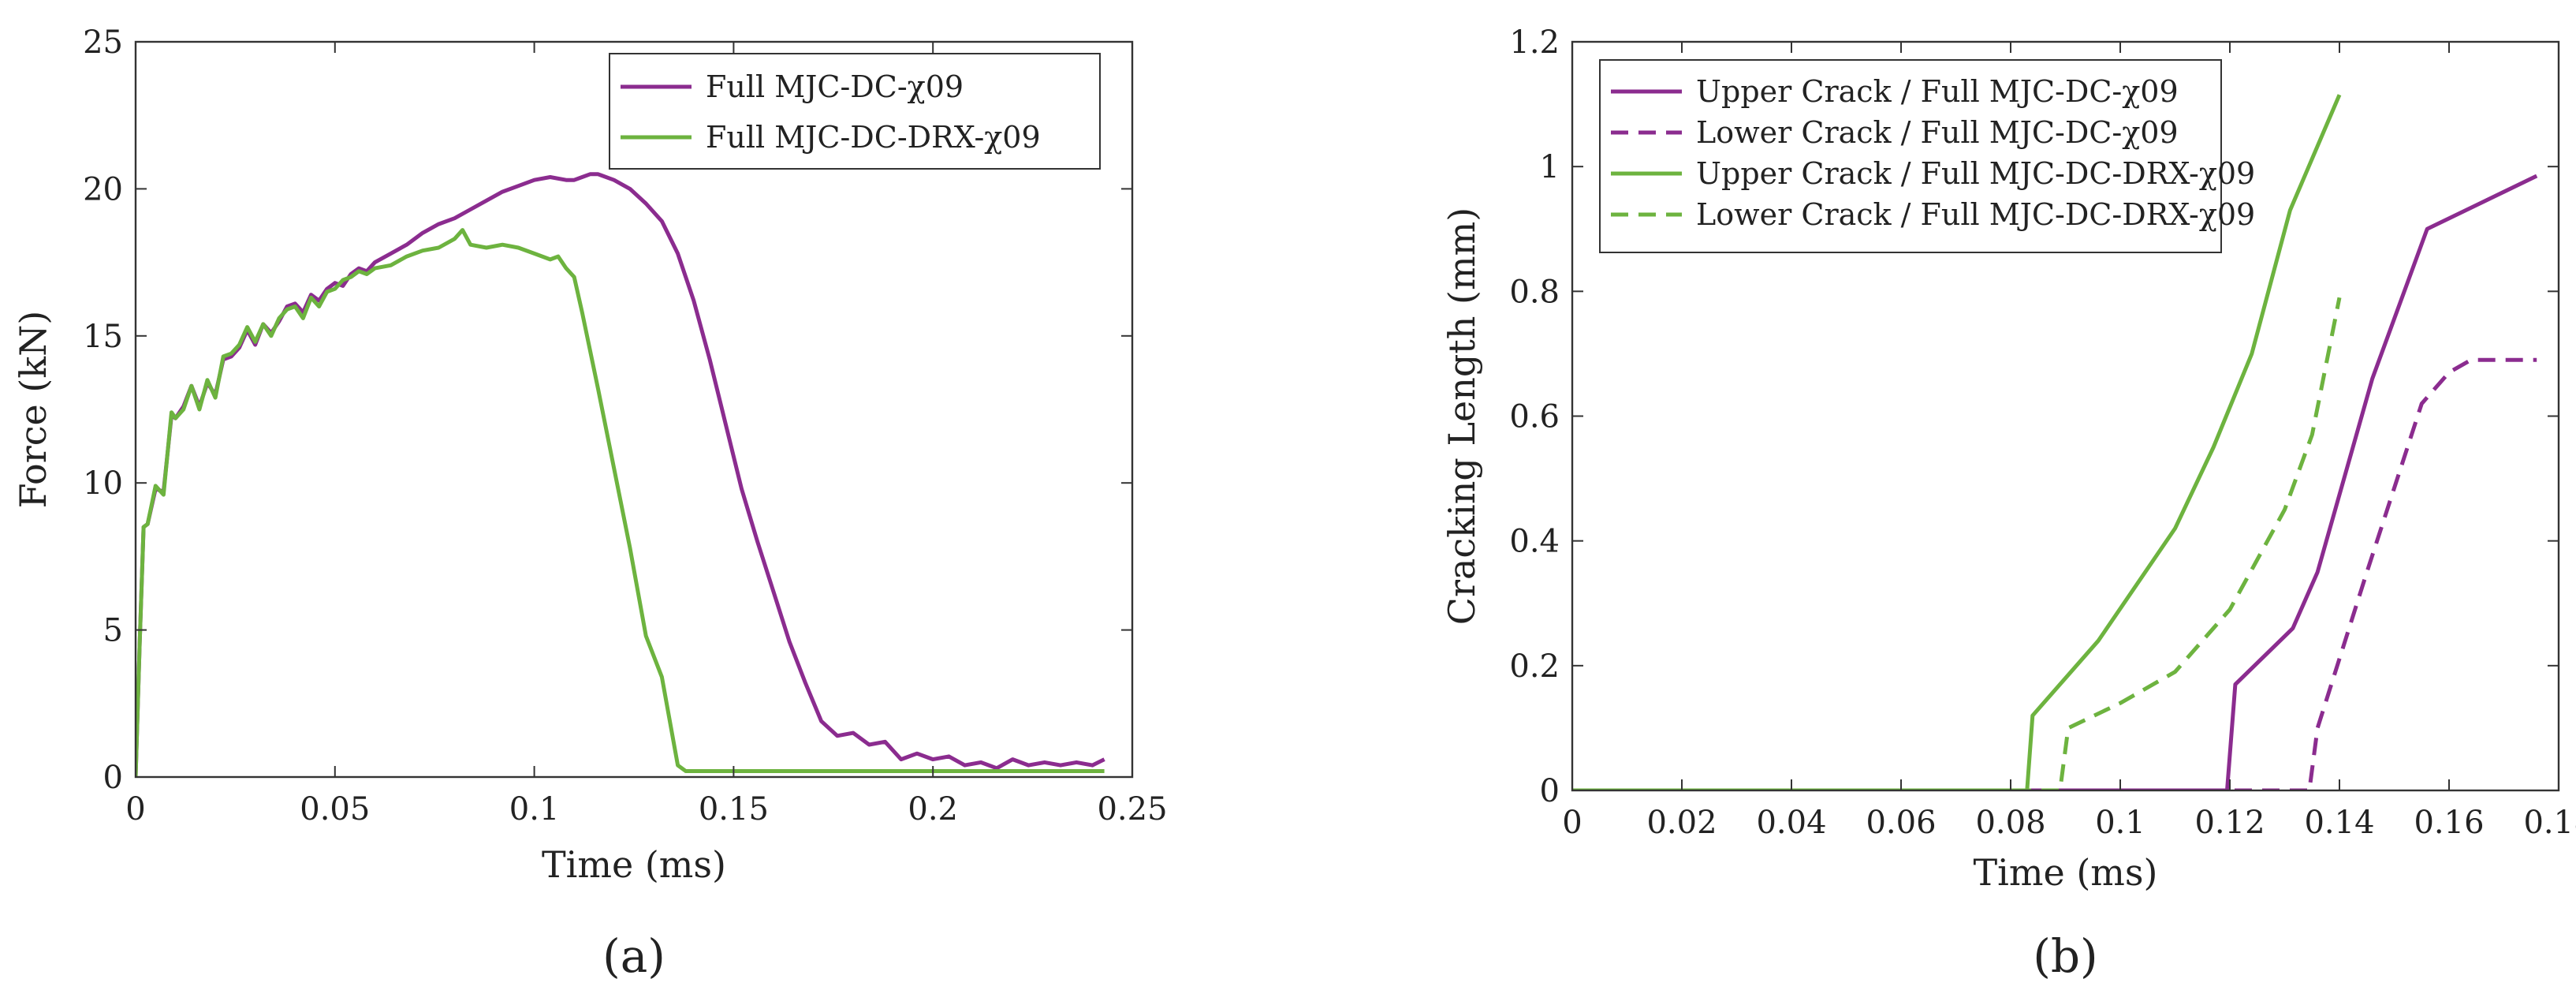  What do you see at coordinates (933, 809) in the screenshot?
I see `x-tick-label: 0.2` at bounding box center [933, 809].